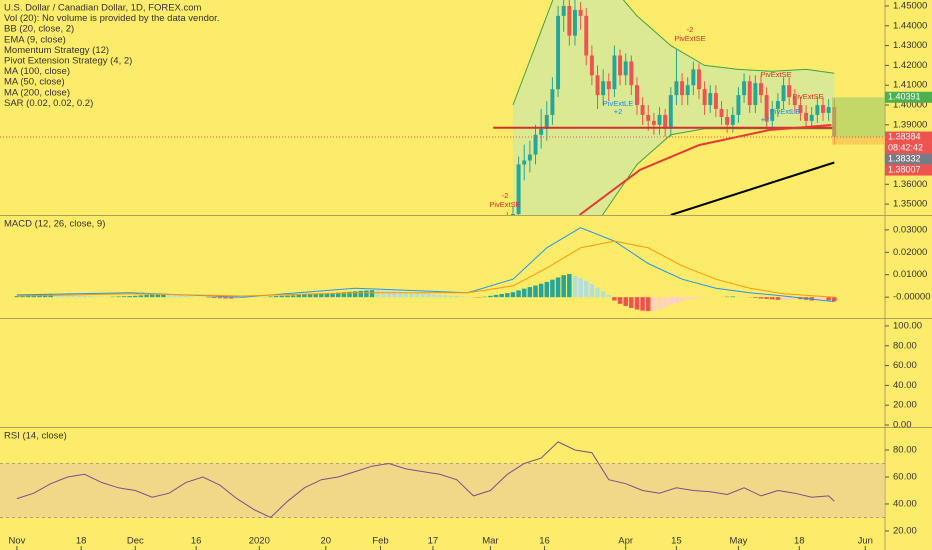 The image size is (932, 550). Describe the element at coordinates (904, 136) in the screenshot. I see `price-badge-label: 1.38384` at that location.